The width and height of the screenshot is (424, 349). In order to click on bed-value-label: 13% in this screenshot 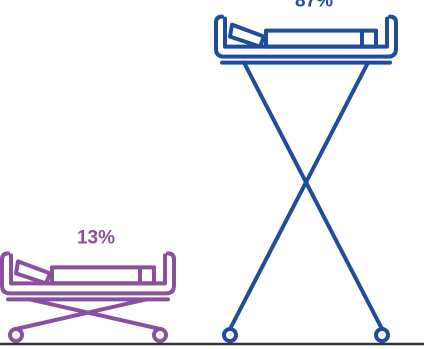, I will do `click(96, 237)`.